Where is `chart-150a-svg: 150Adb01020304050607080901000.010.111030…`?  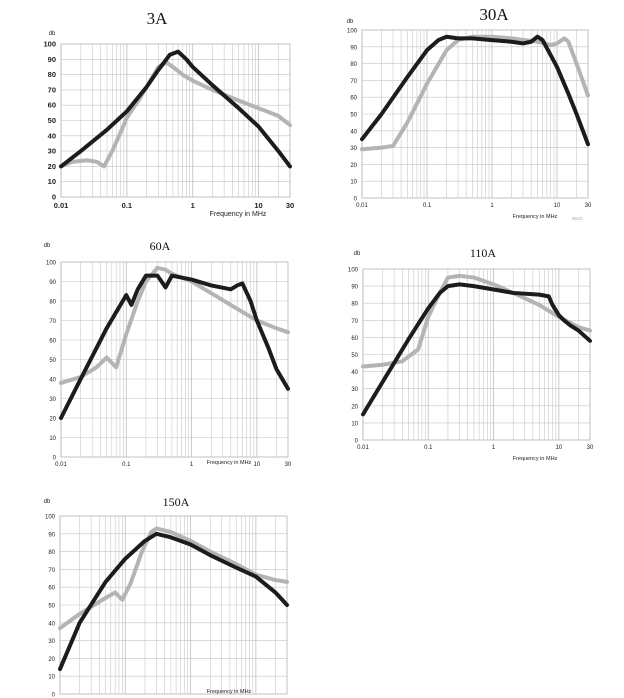
chart-150a-svg: 150Adb01020304050607080901000.010.111030… is located at coordinates (166, 596).